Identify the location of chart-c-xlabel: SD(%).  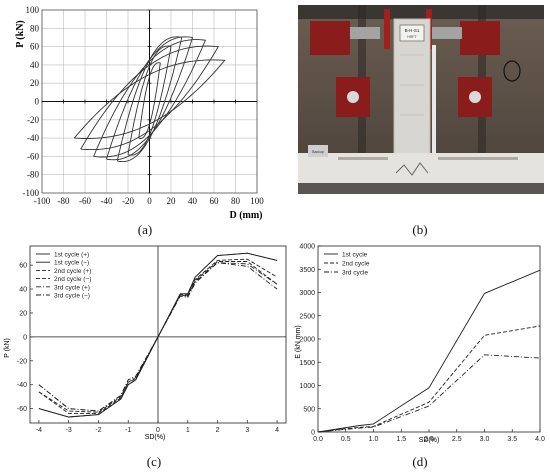
(155, 437).